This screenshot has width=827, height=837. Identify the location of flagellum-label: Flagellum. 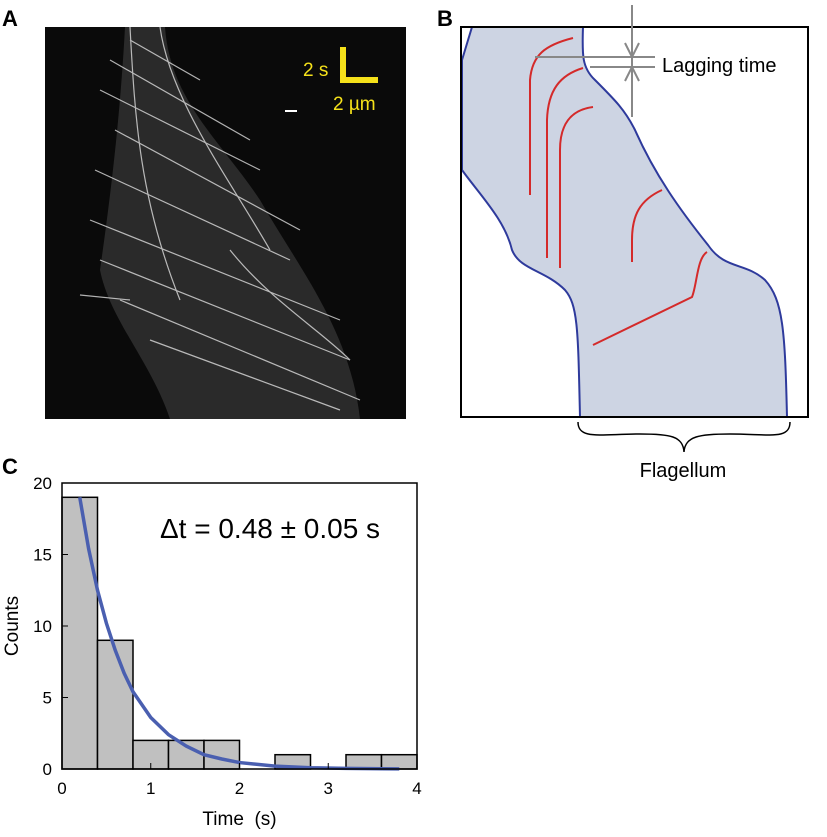
(683, 471).